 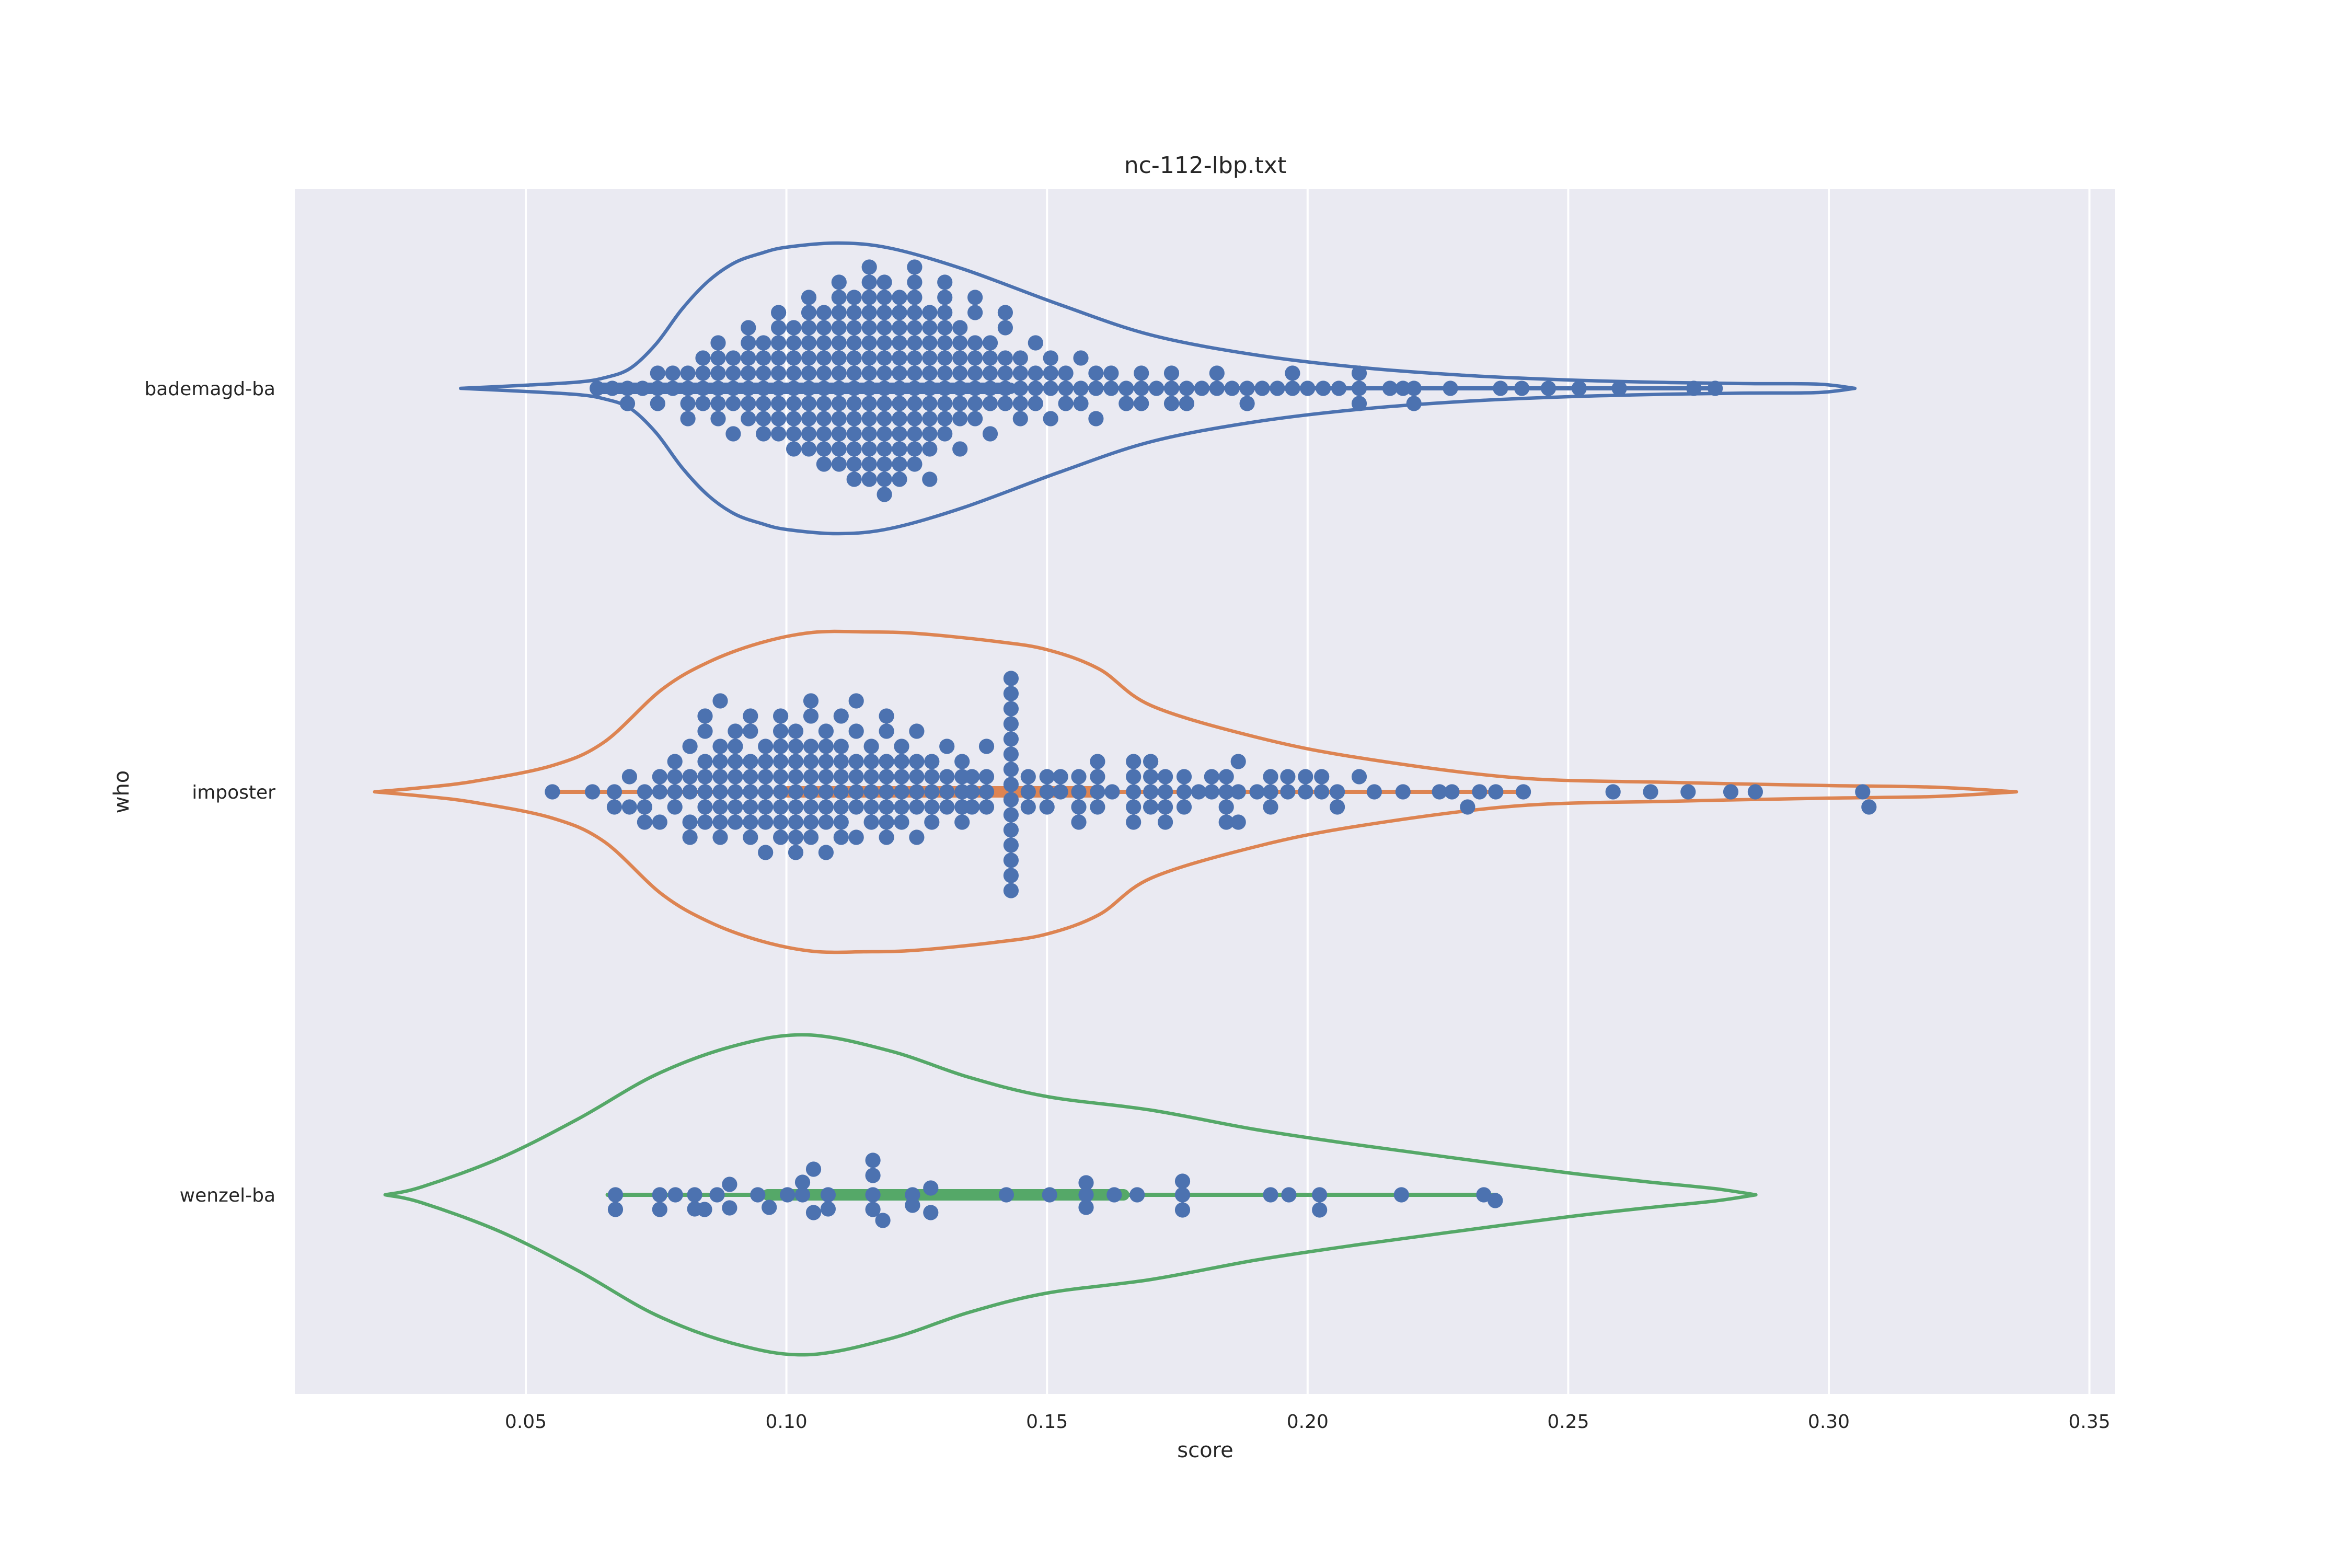 What do you see at coordinates (1205, 165) in the screenshot?
I see `chart-title: nc-112-lbp.txt` at bounding box center [1205, 165].